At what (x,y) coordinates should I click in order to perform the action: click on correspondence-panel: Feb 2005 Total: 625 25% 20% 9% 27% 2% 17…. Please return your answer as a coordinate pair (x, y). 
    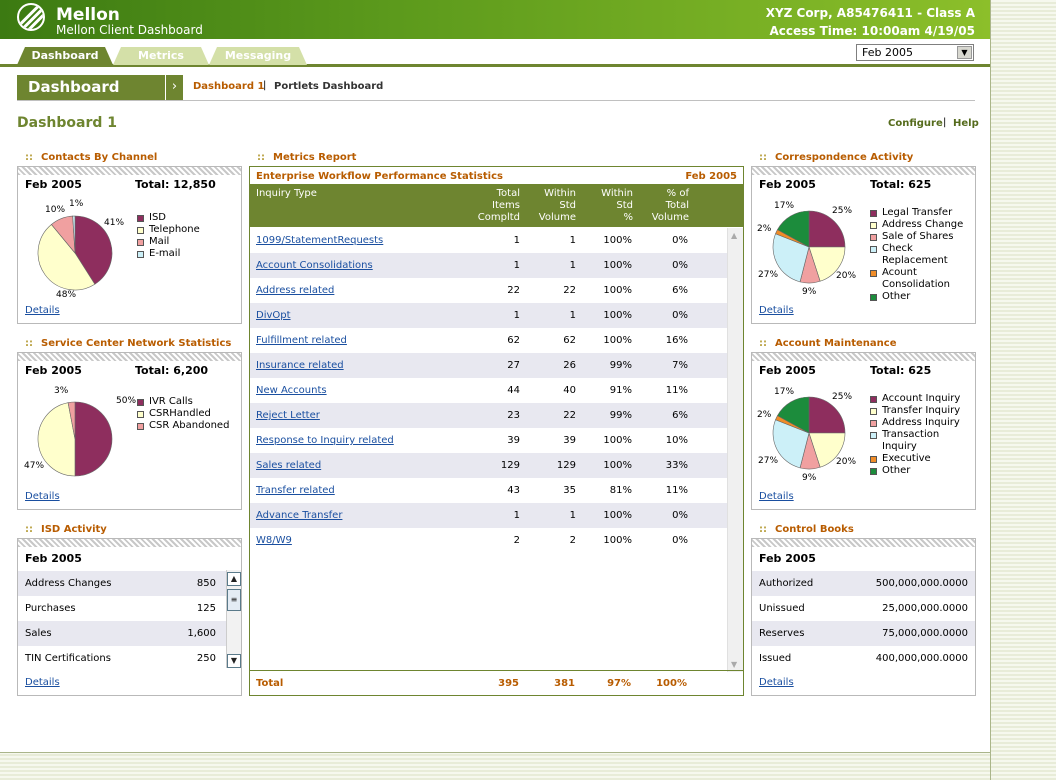
    Looking at the image, I should click on (863, 245).